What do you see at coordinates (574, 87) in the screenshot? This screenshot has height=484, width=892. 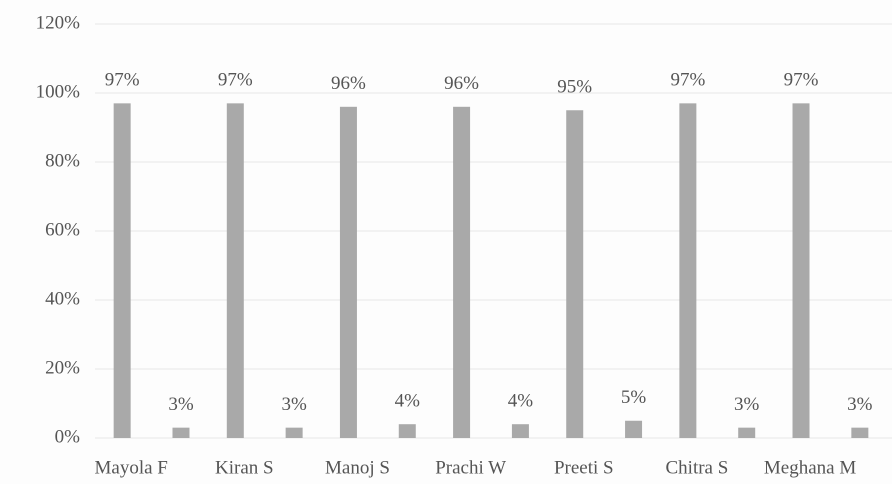 I see `data-label: 95%` at bounding box center [574, 87].